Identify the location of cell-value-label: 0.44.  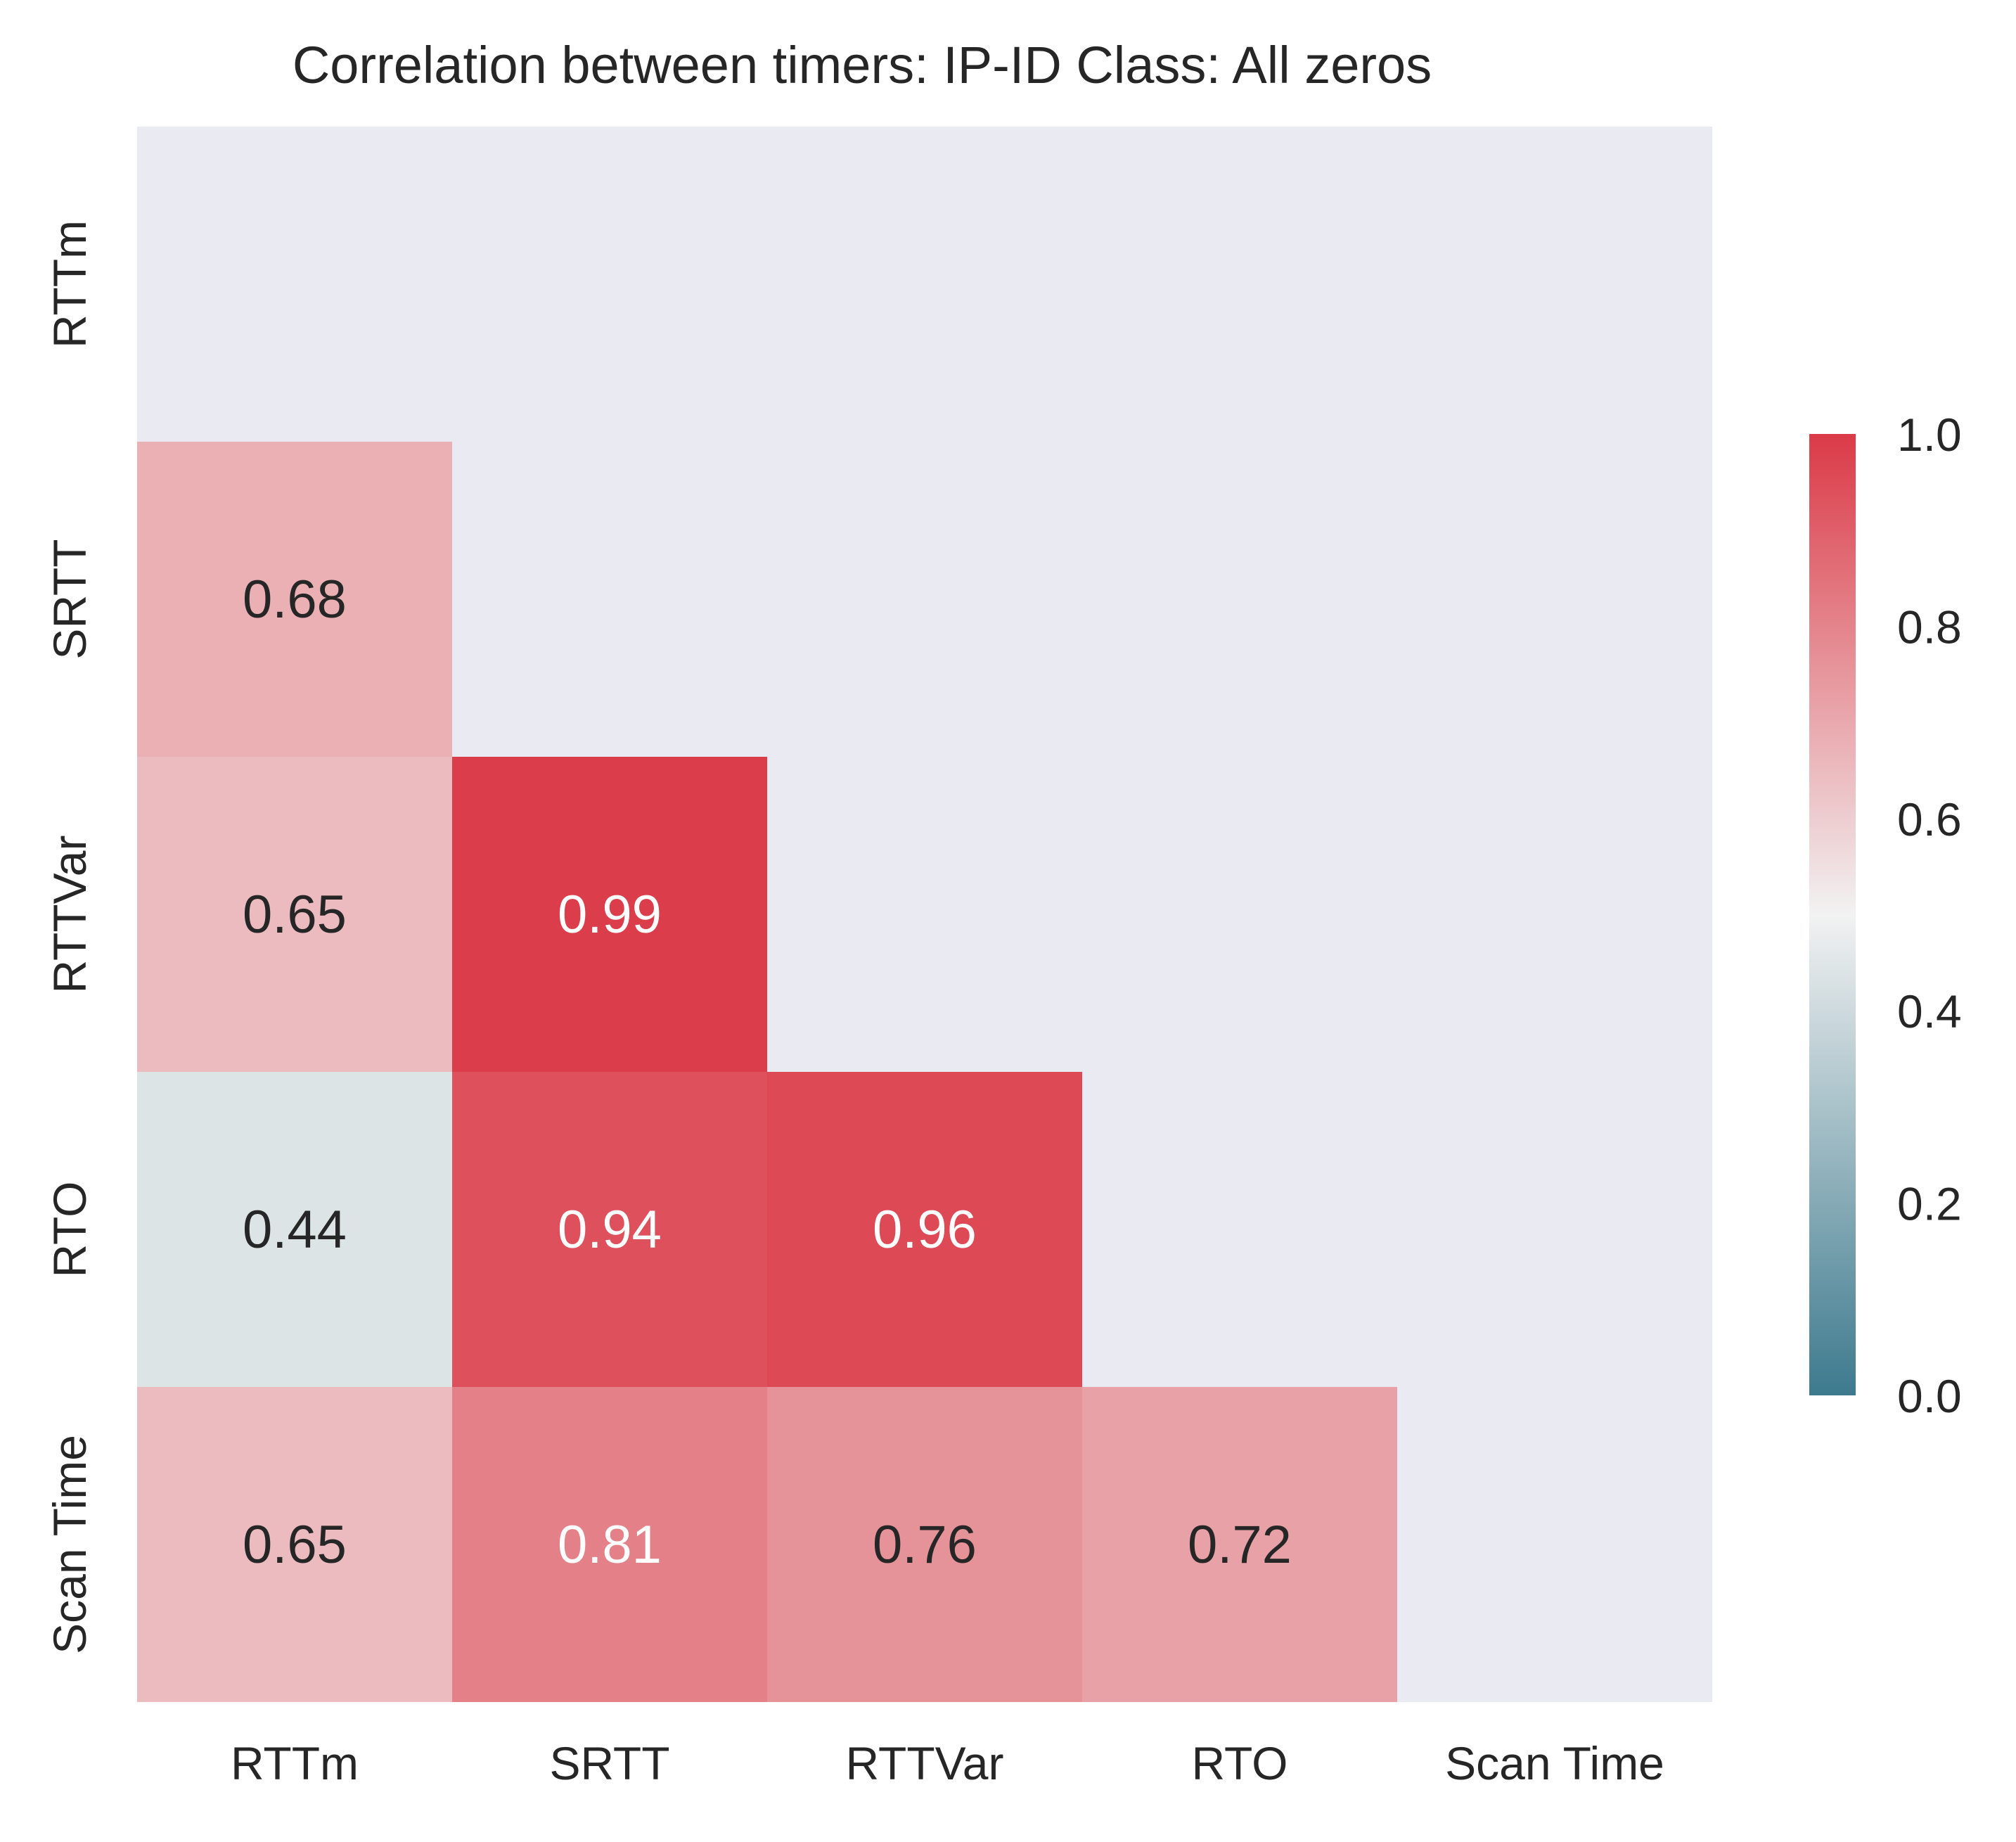
(295, 1230).